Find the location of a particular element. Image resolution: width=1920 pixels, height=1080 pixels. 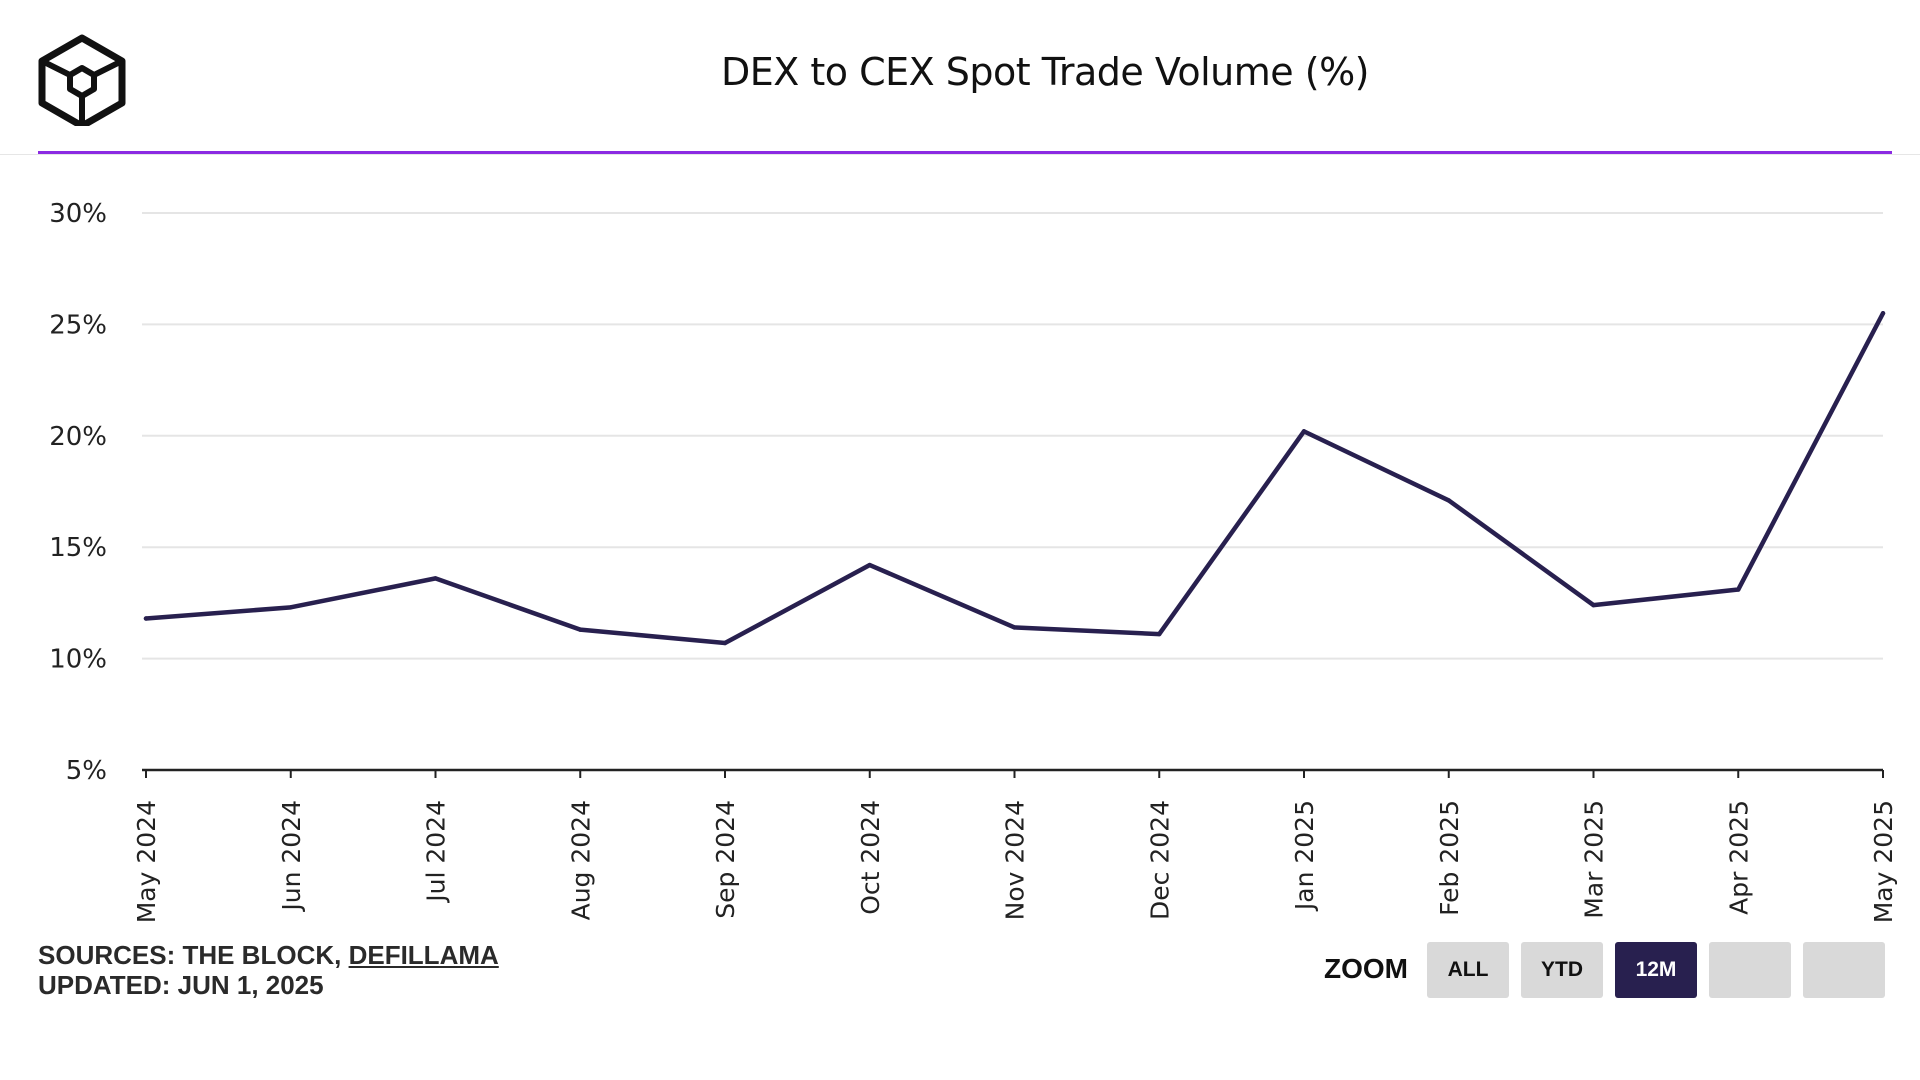

y-tick-label: 25% is located at coordinates (78, 325).